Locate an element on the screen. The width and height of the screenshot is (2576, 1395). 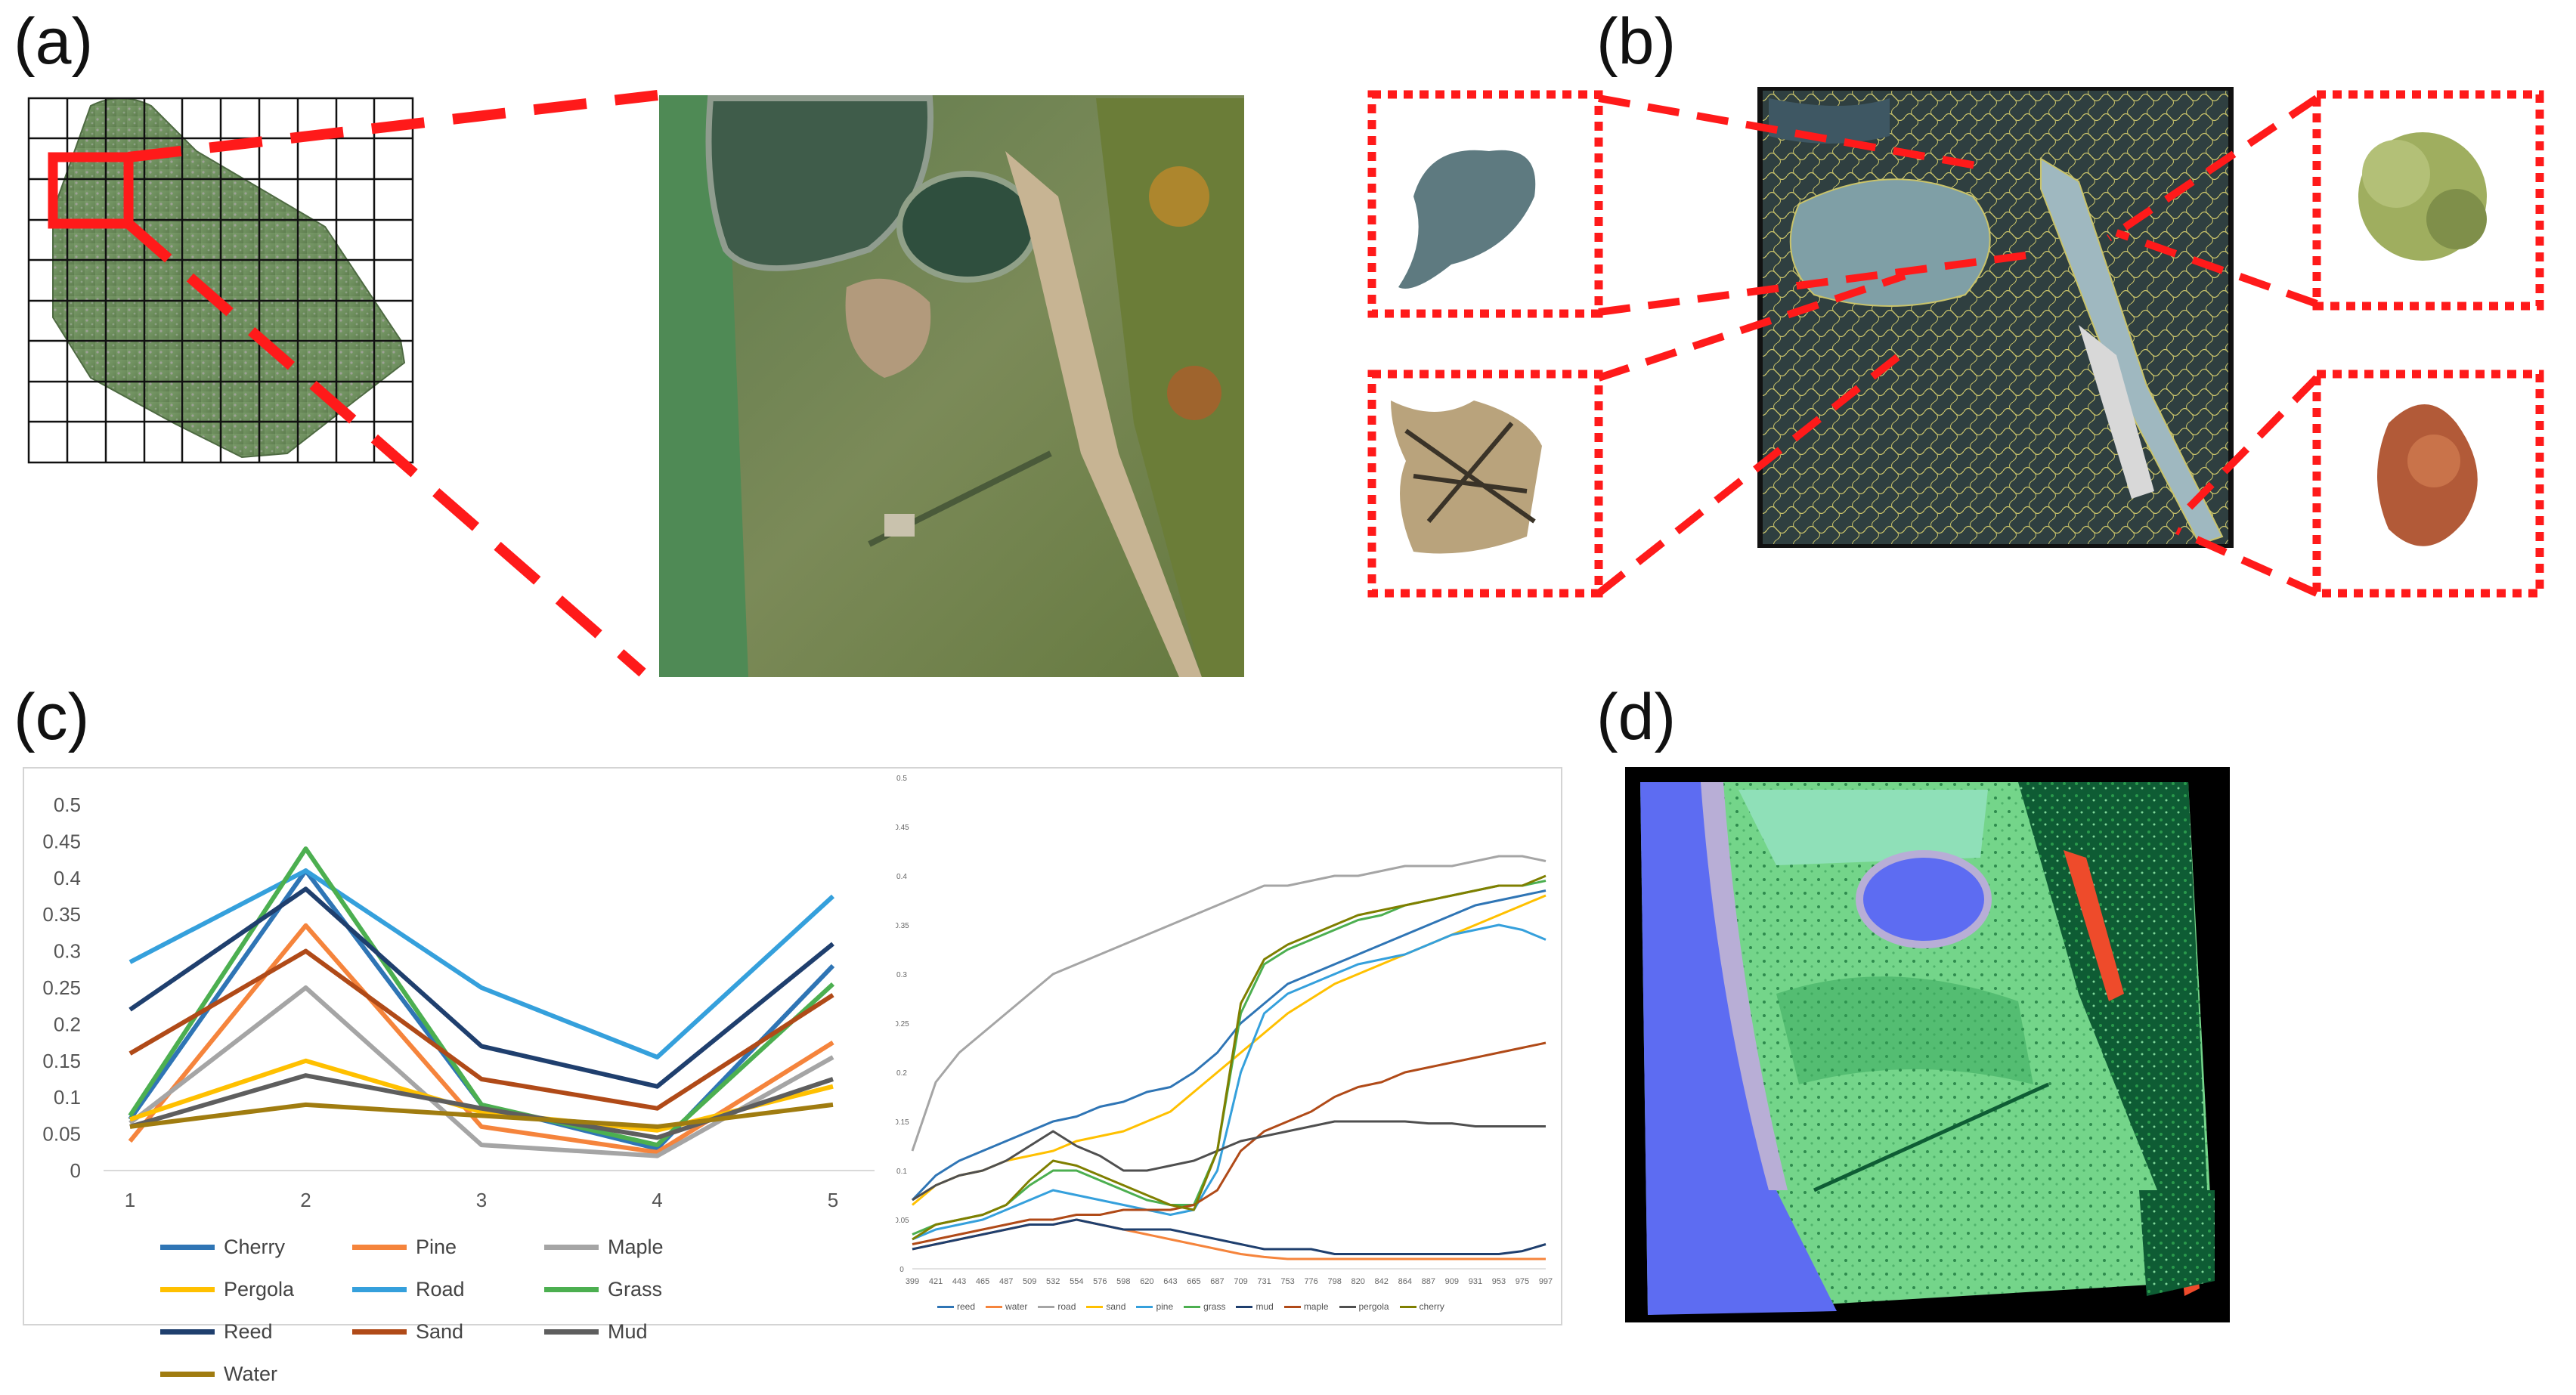
legend-label: Reed is located at coordinates (248, 1331).